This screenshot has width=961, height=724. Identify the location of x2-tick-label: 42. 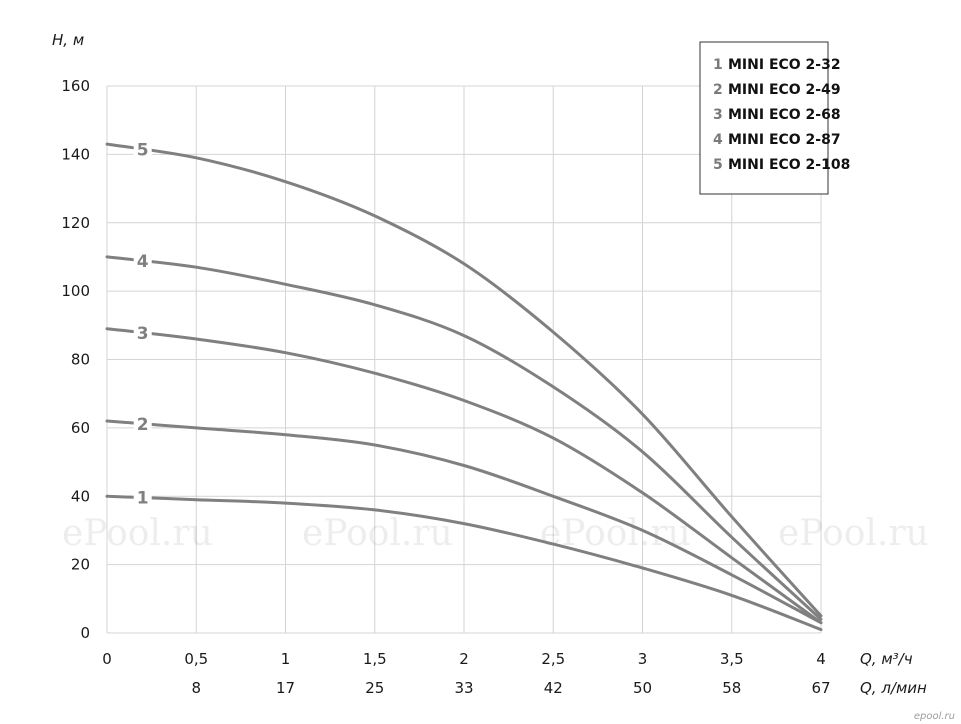
(553, 688).